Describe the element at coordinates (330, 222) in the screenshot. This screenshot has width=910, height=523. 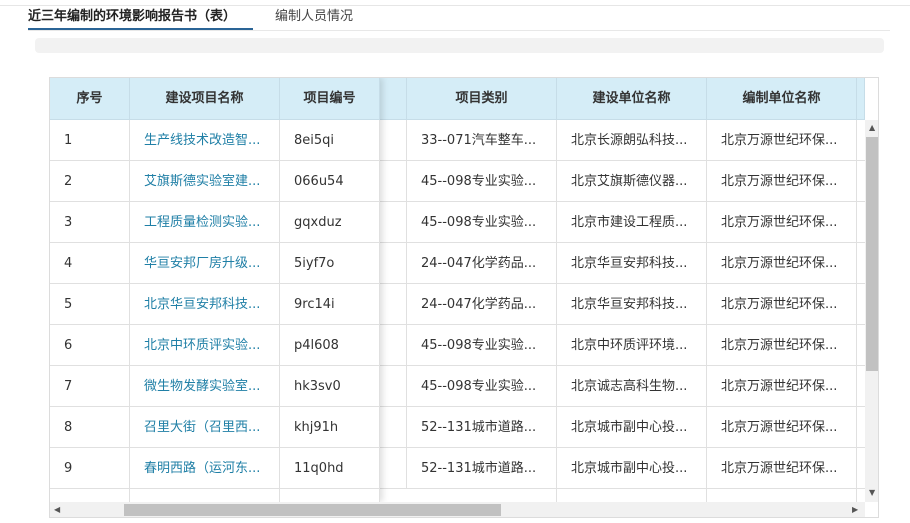
I see `cell-project-code: gqxduz` at that location.